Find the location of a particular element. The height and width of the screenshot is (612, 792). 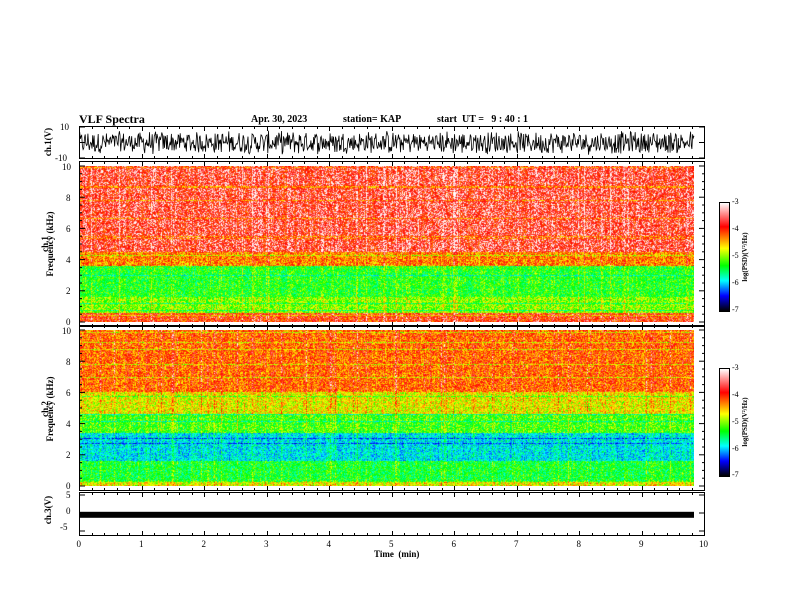

ch2-colorbar-tick--7: -7 is located at coordinates (735, 474).